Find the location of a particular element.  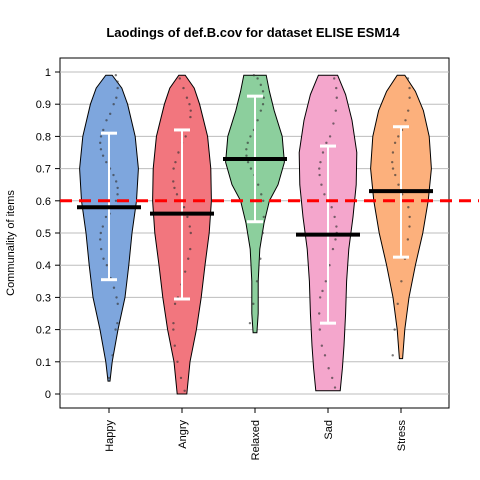

y-tick-label: 0 is located at coordinates (48, 395).